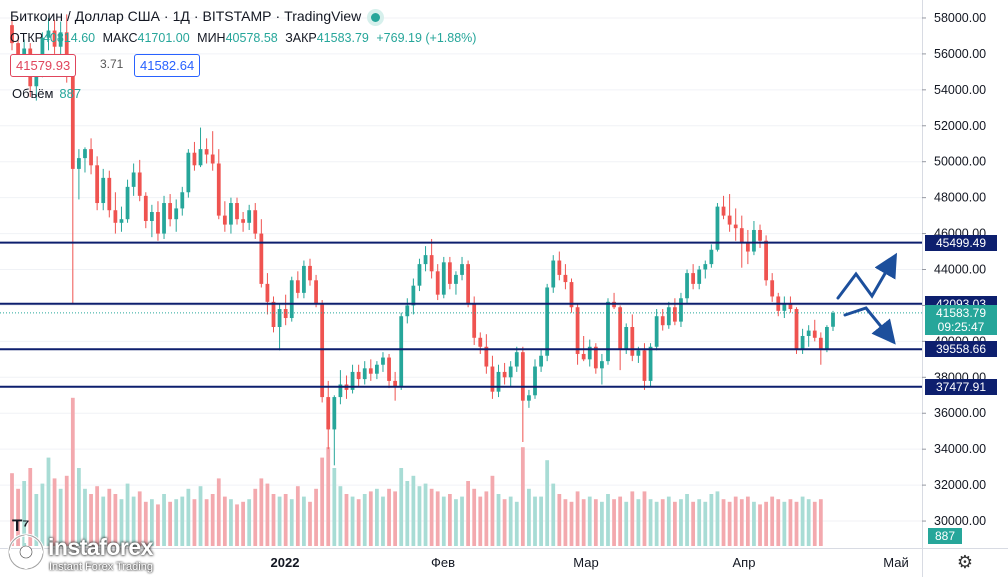  Describe the element at coordinates (181, 16) in the screenshot. I see `interval-label: 1Д` at that location.